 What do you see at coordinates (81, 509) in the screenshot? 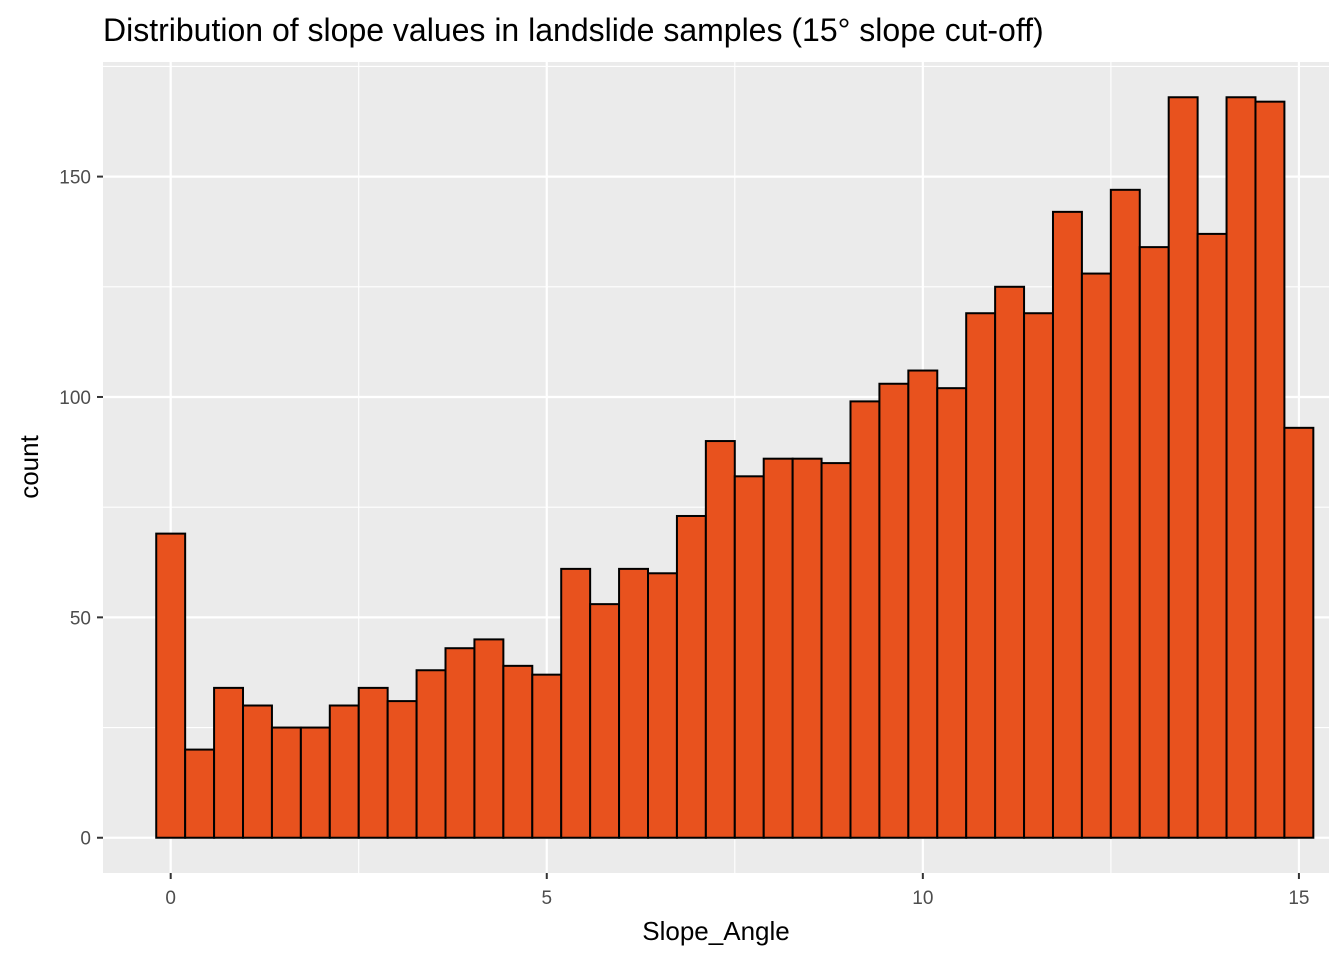
I see `y-axis: 0 50 100 150` at bounding box center [81, 509].